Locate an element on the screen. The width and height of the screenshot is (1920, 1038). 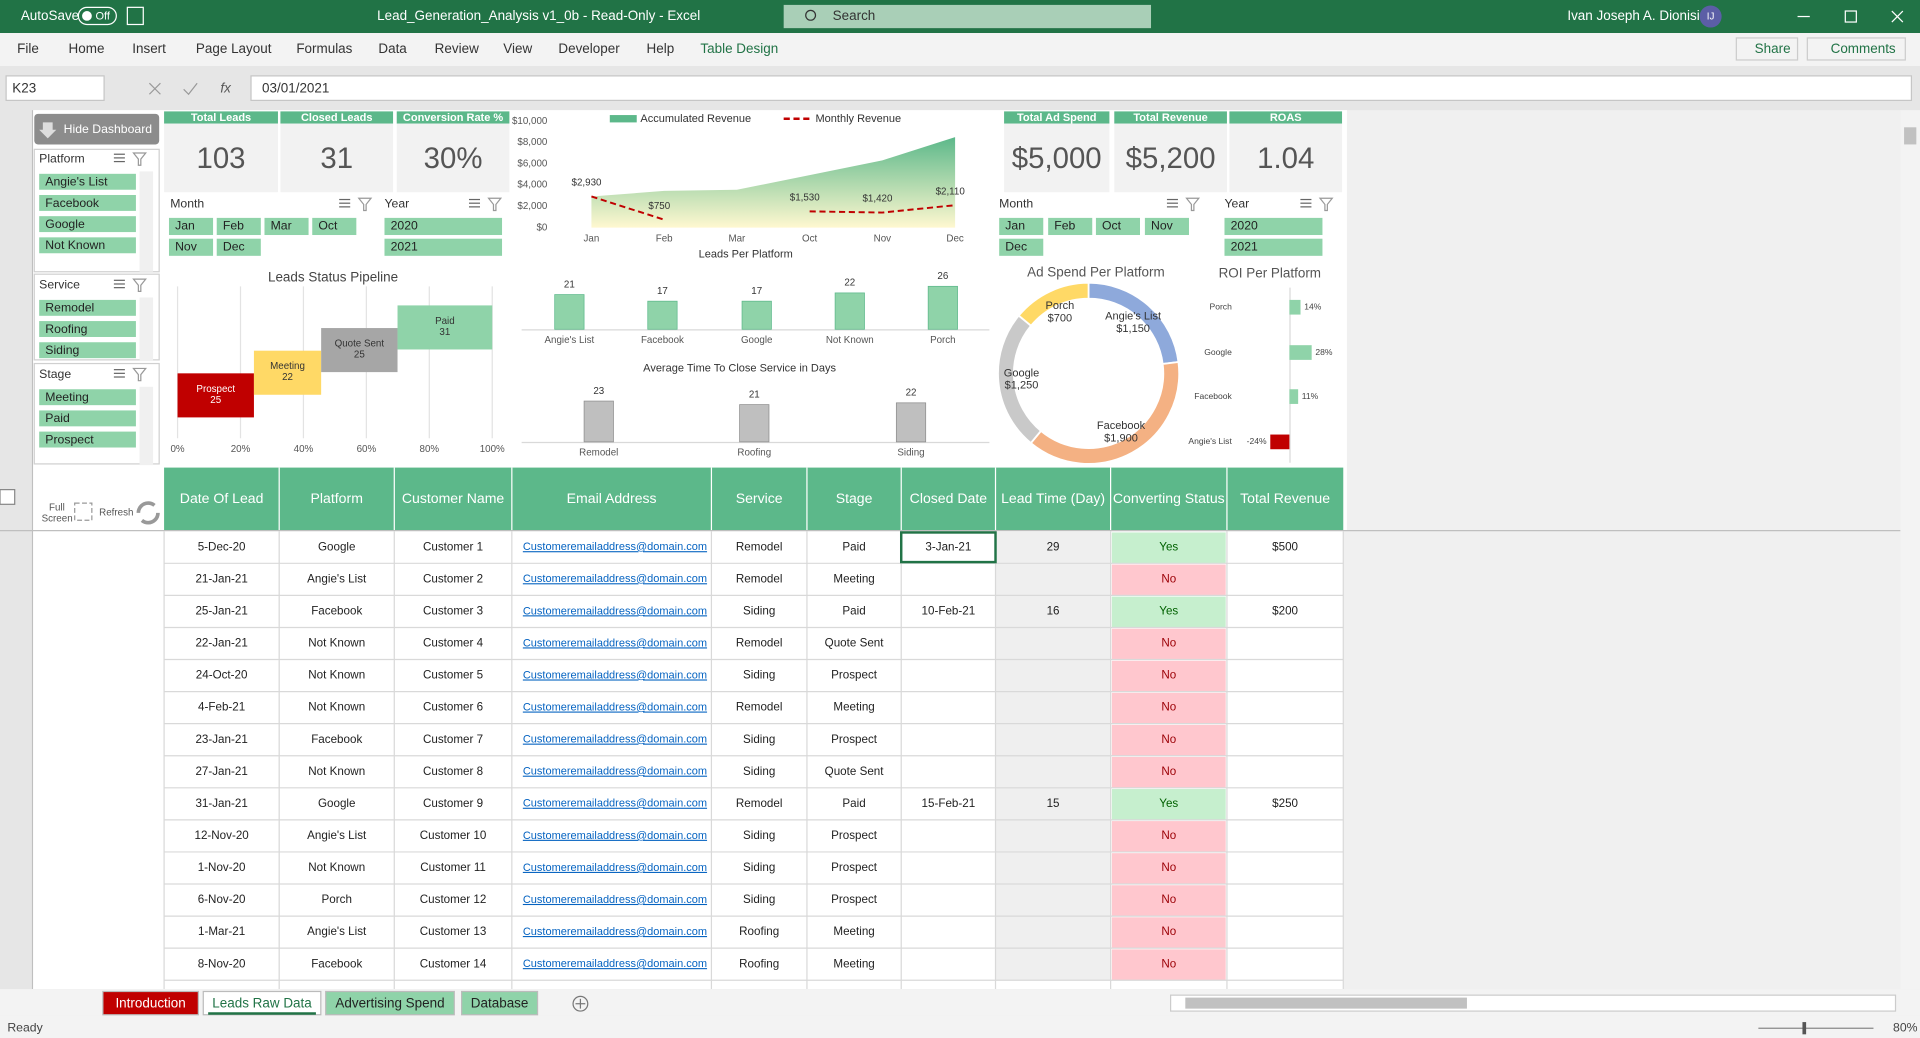
ribbon-tab: Review is located at coordinates (457, 48).